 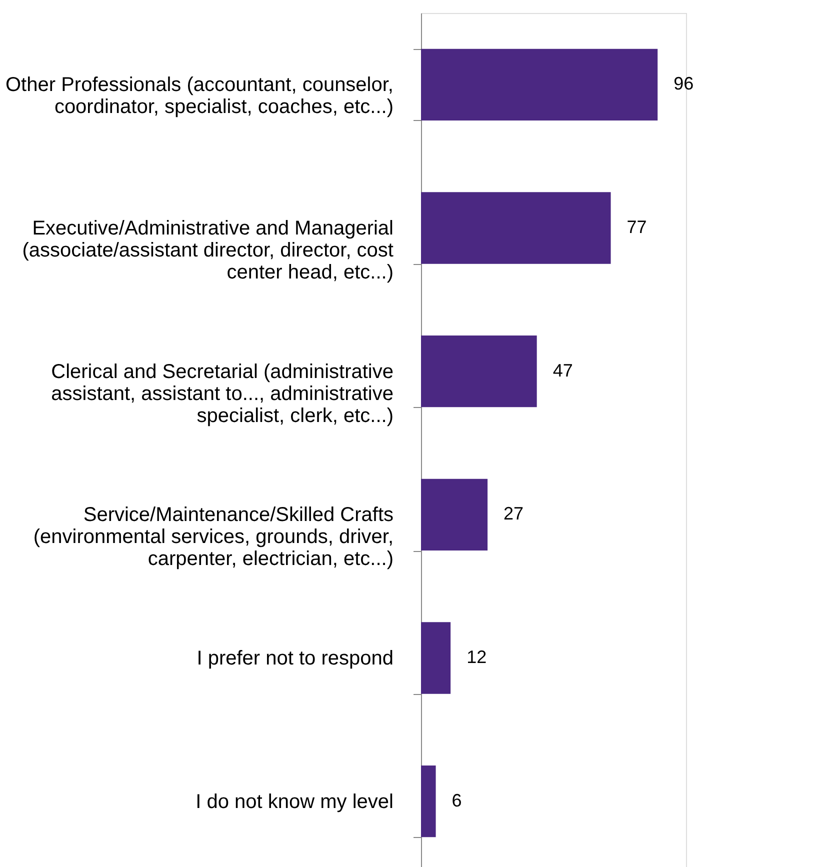 What do you see at coordinates (476, 657) in the screenshot?
I see `data-label: 12` at bounding box center [476, 657].